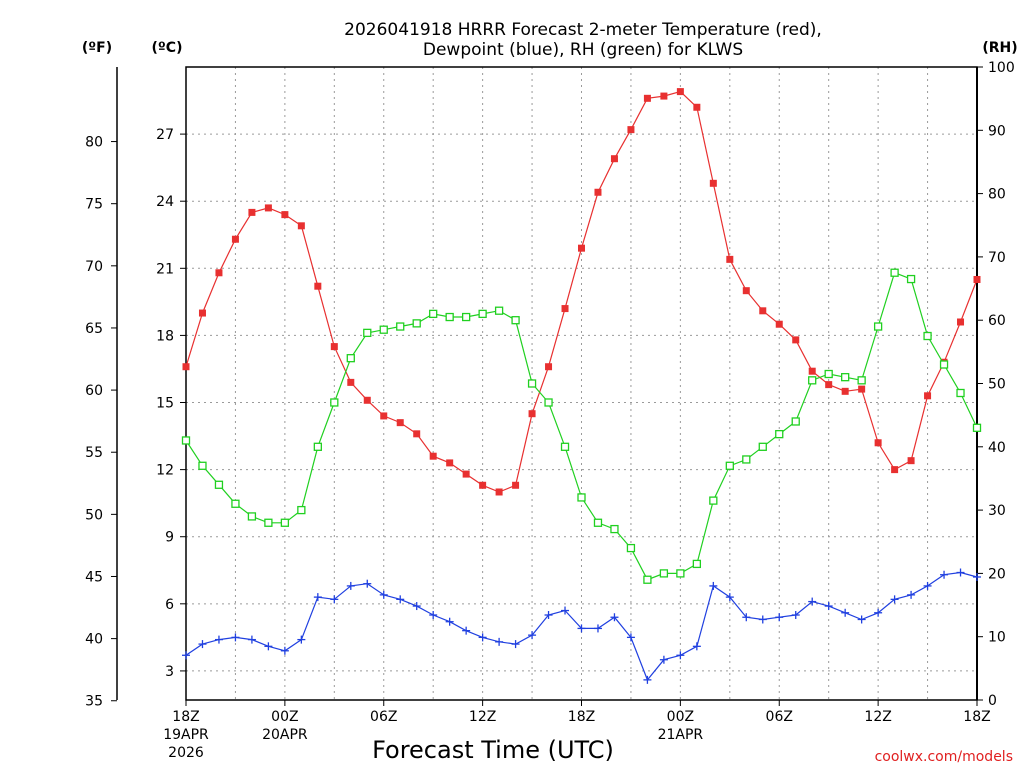 The image size is (1024, 768). What do you see at coordinates (1001, 68) in the screenshot?
I see `rh-tick-label: 100` at bounding box center [1001, 68].